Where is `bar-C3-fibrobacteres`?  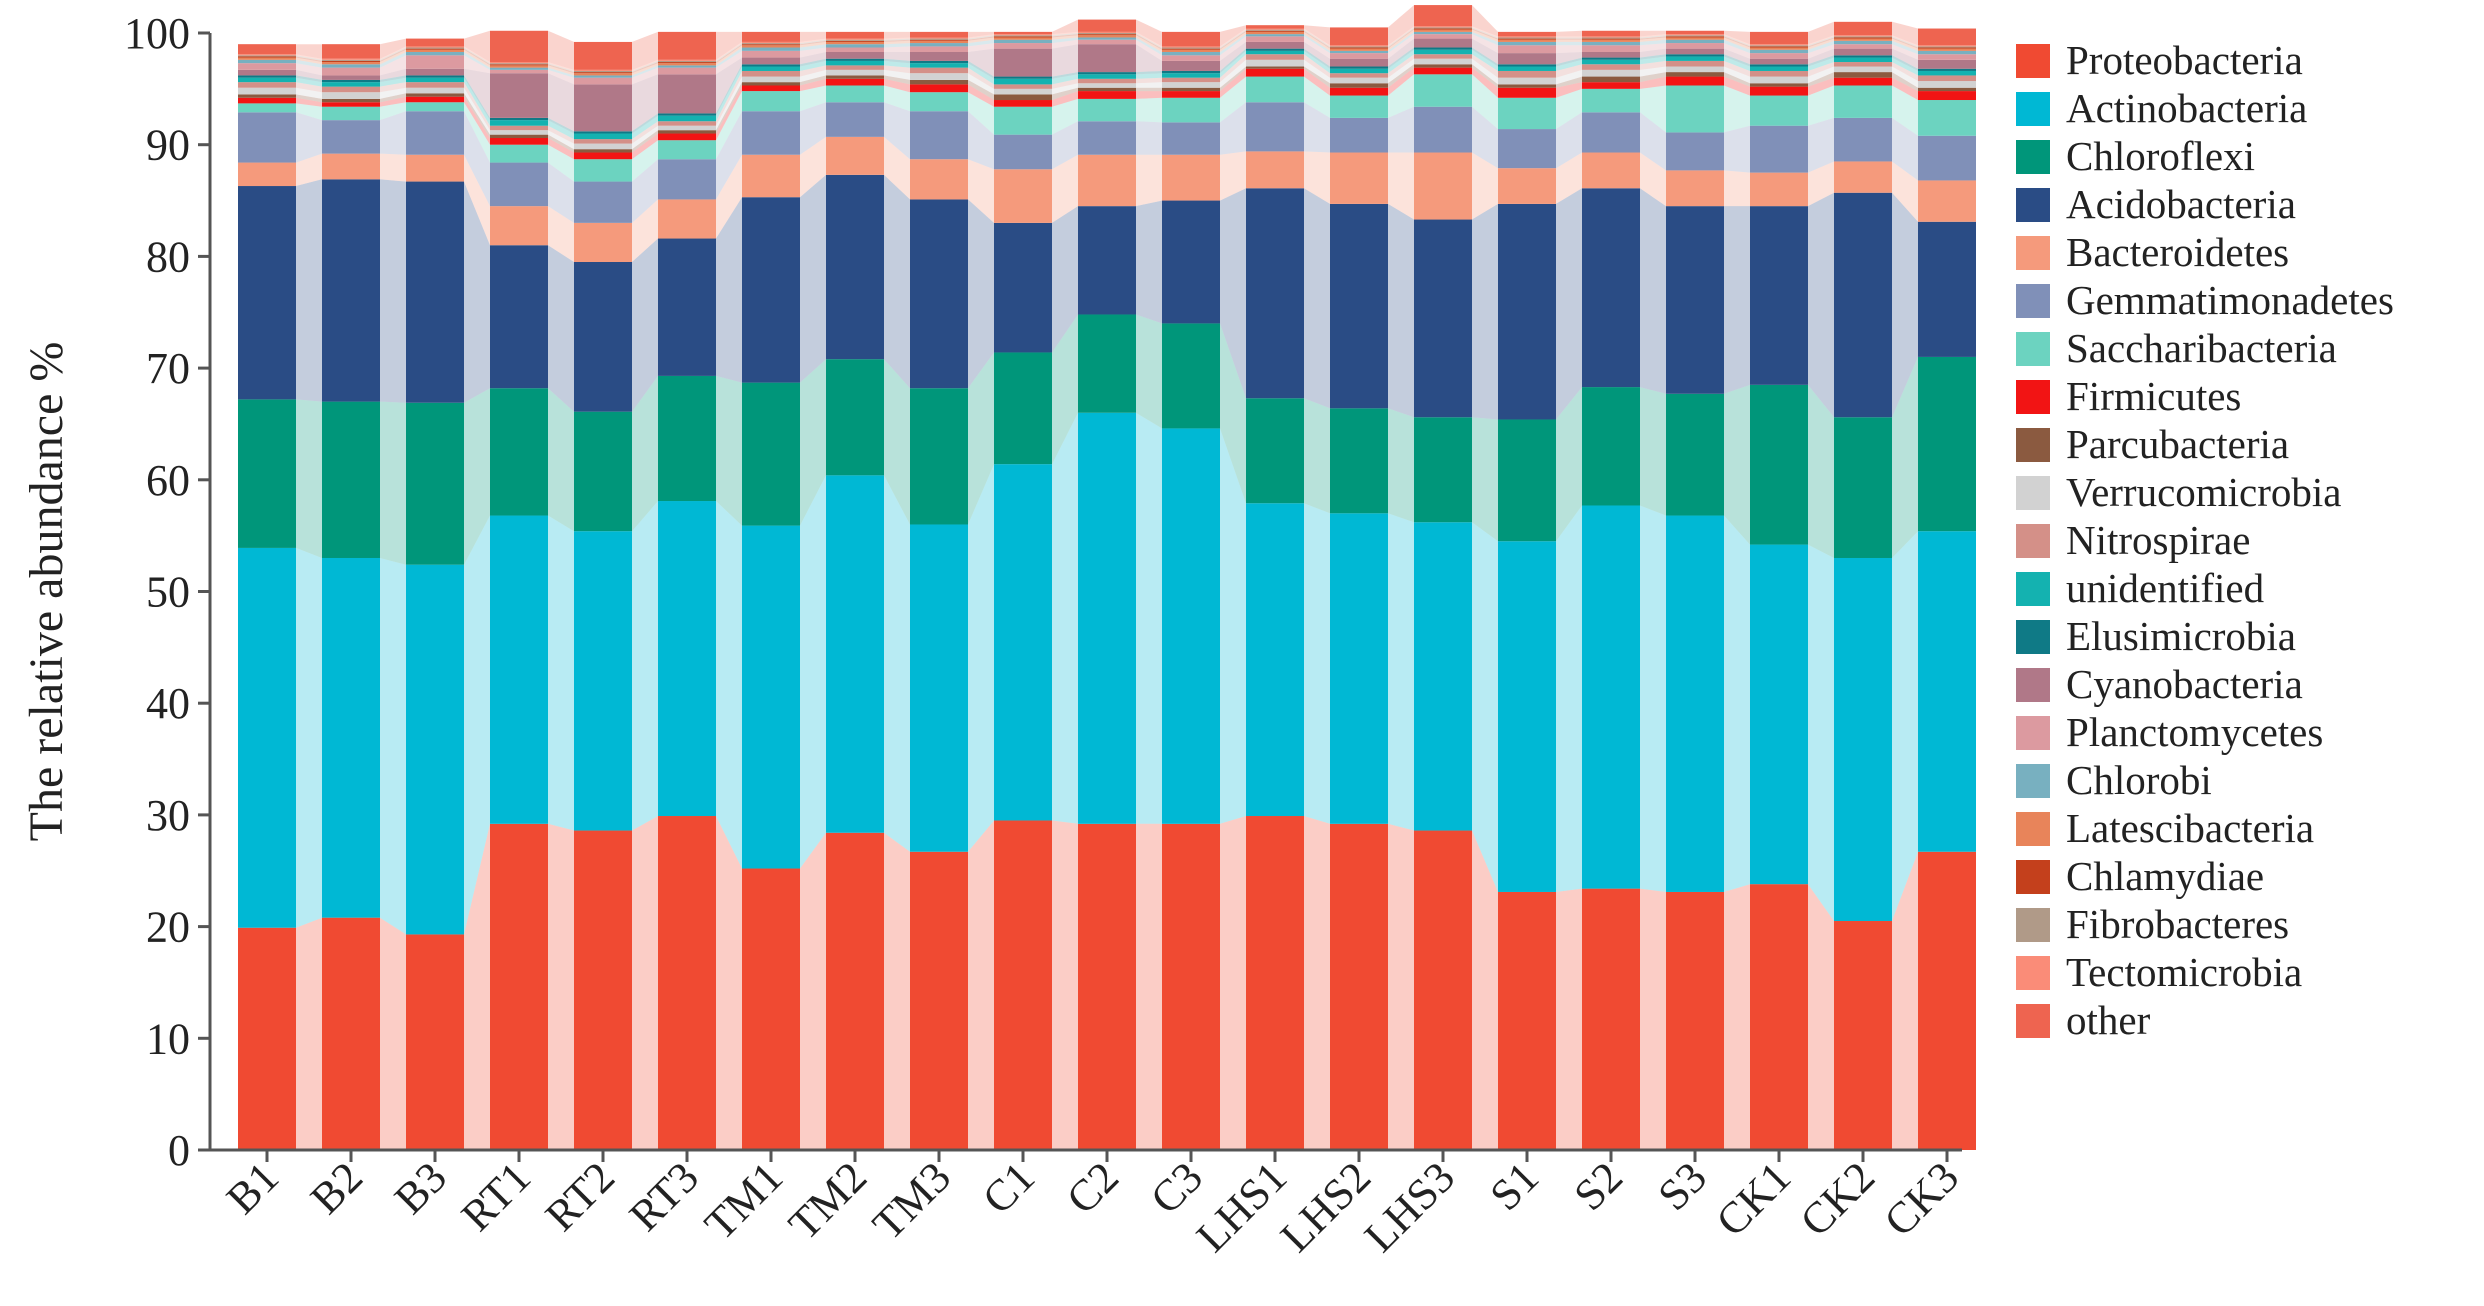
bar-C3-fibrobacteres is located at coordinates (1191, 48).